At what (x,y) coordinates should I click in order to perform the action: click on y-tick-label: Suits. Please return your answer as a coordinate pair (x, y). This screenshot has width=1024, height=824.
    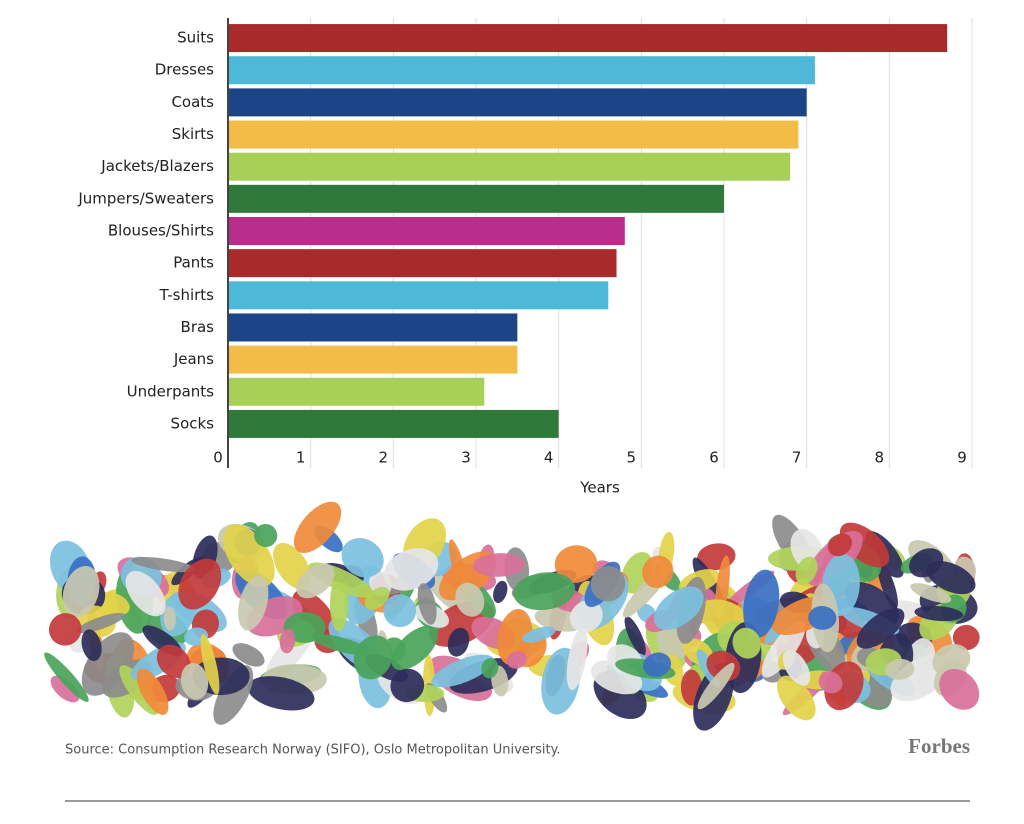
    Looking at the image, I should click on (195, 38).